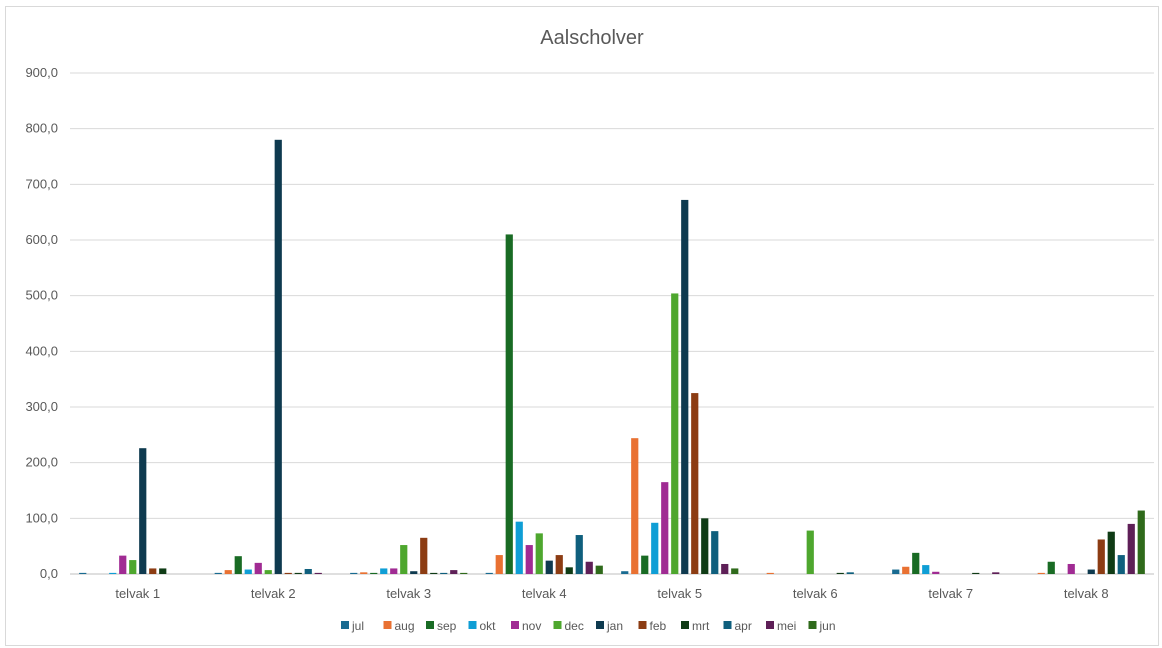  Describe the element at coordinates (614, 626) in the screenshot. I see `legend-label: jan` at that location.